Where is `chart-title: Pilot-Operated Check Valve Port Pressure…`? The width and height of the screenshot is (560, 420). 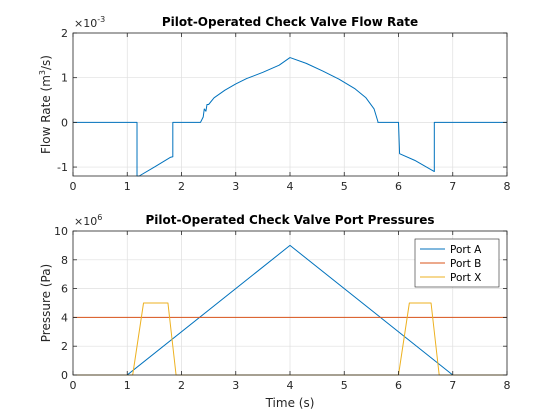 chart-title: Pilot-Operated Check Valve Port Pressure… is located at coordinates (289, 220).